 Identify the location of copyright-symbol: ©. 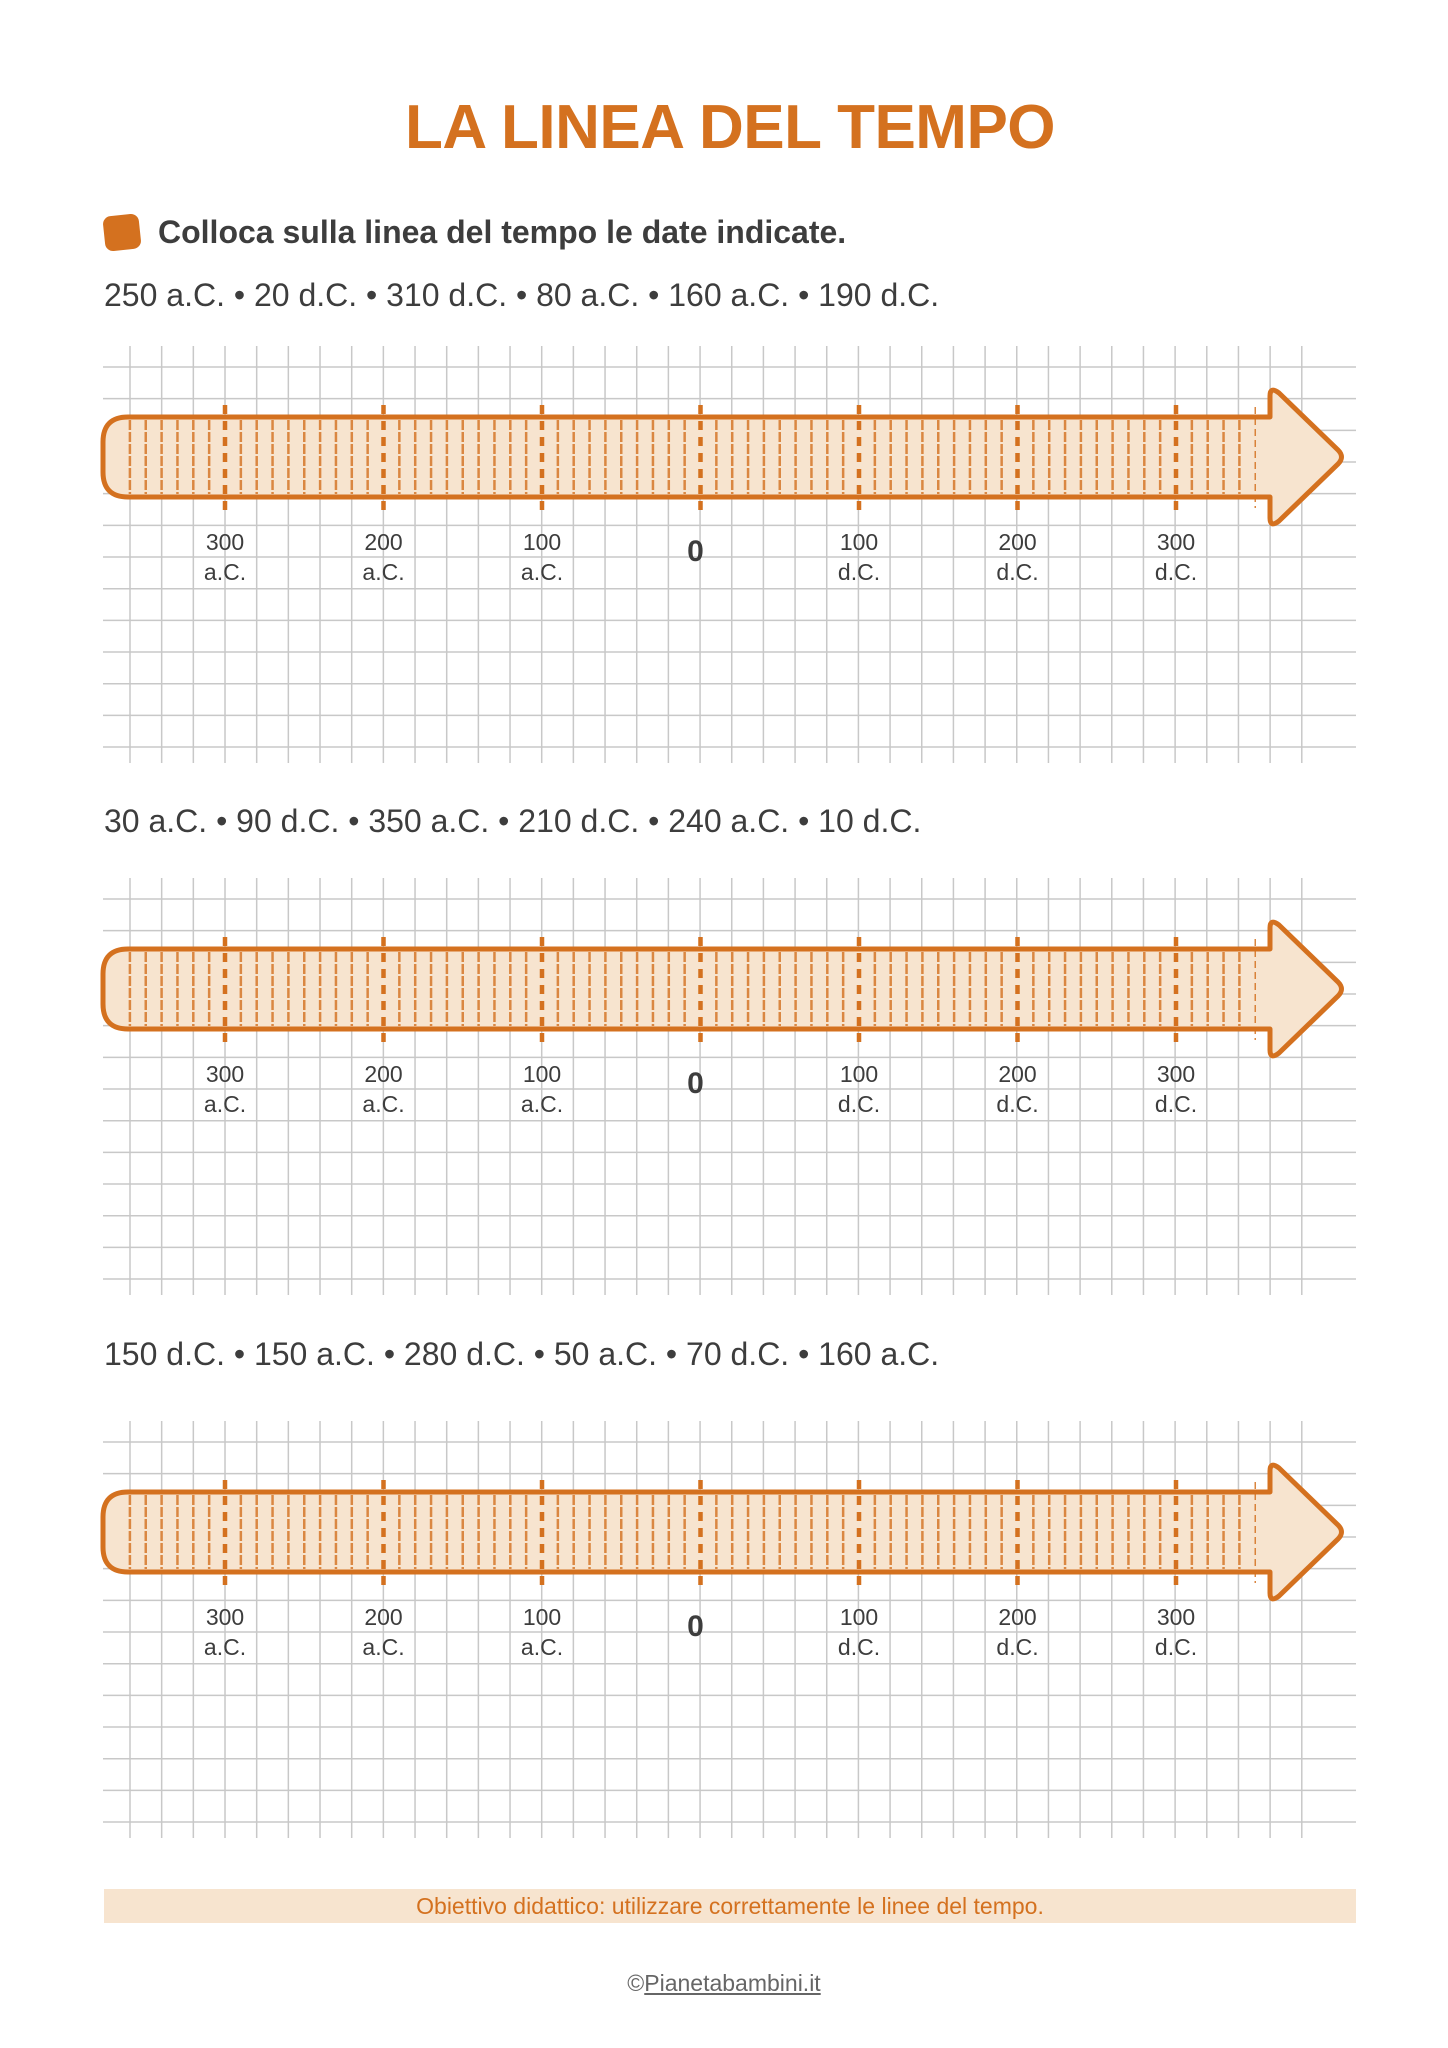
(636, 1983).